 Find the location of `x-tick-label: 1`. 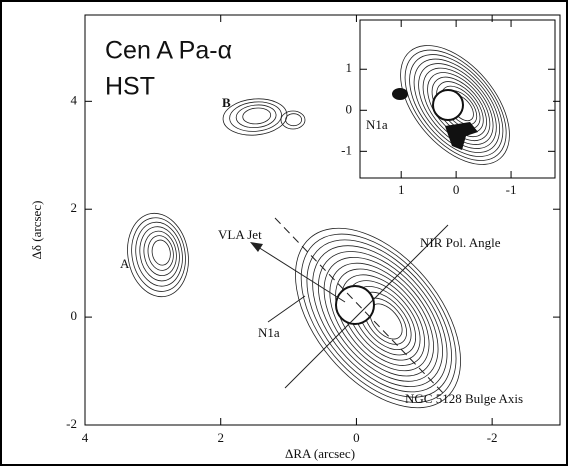

x-tick-label: 1 is located at coordinates (401, 189).